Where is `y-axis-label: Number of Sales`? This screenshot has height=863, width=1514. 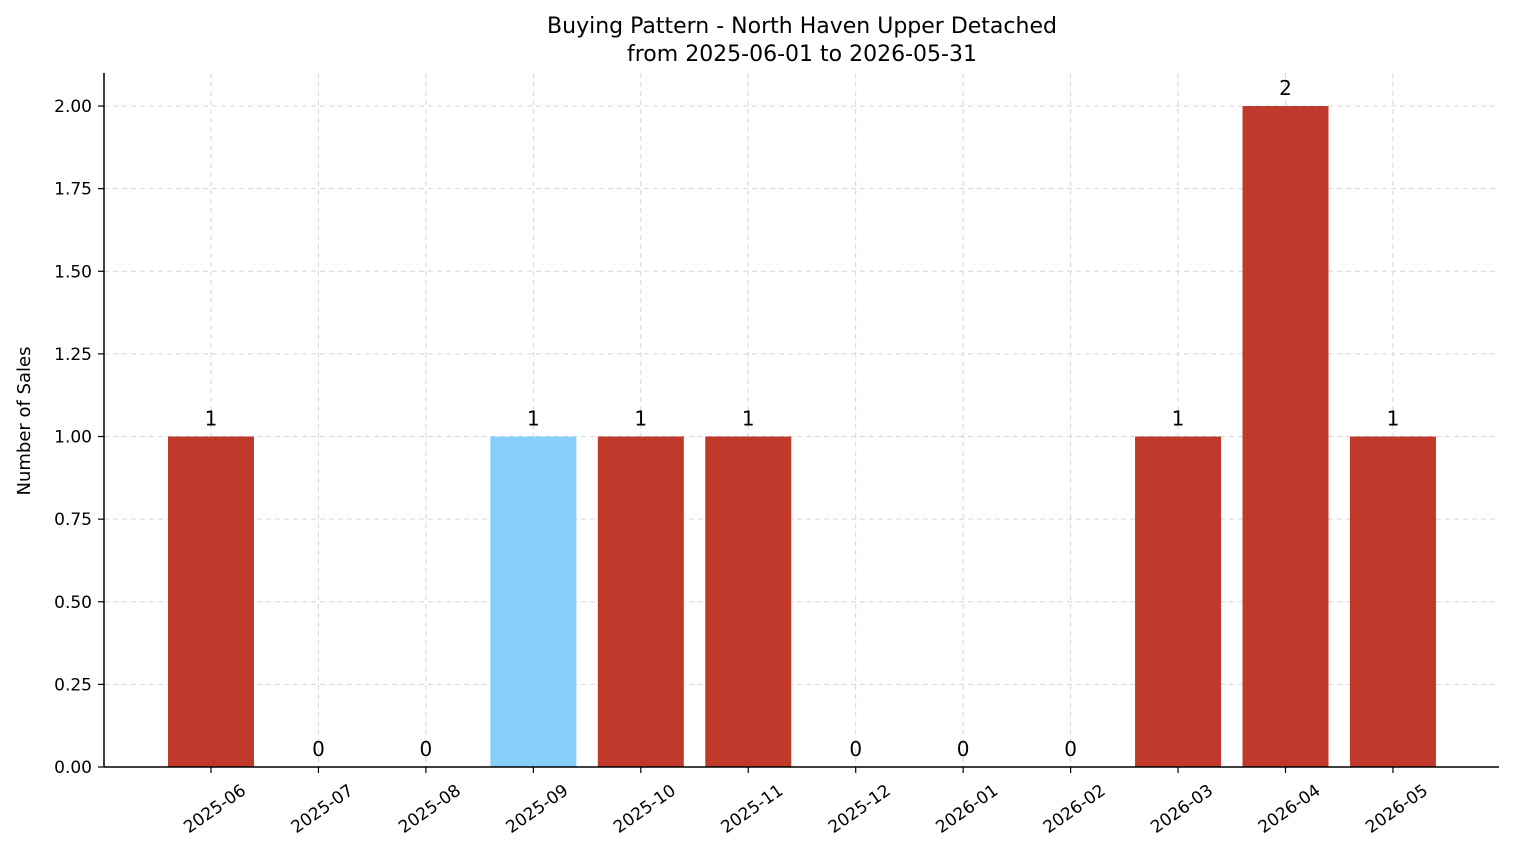 y-axis-label: Number of Sales is located at coordinates (24, 420).